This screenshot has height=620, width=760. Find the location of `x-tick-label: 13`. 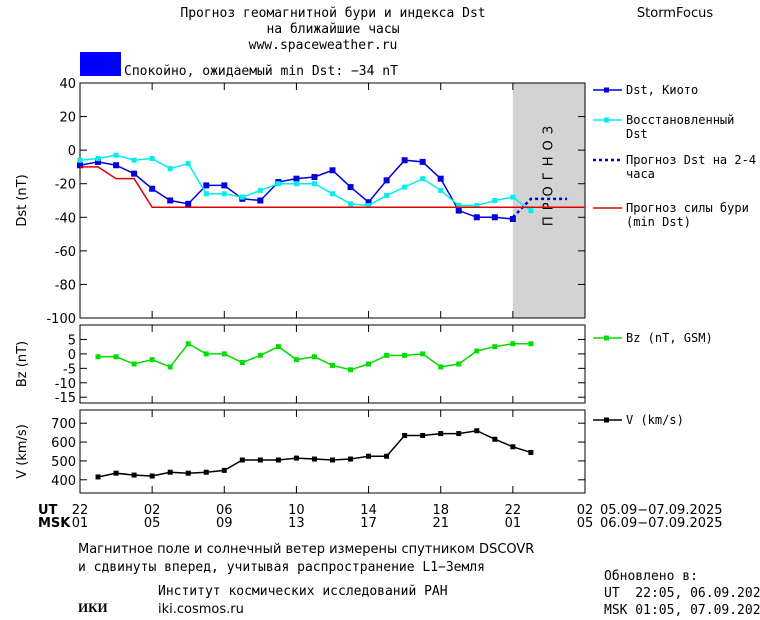

x-tick-label: 13 is located at coordinates (296, 523).